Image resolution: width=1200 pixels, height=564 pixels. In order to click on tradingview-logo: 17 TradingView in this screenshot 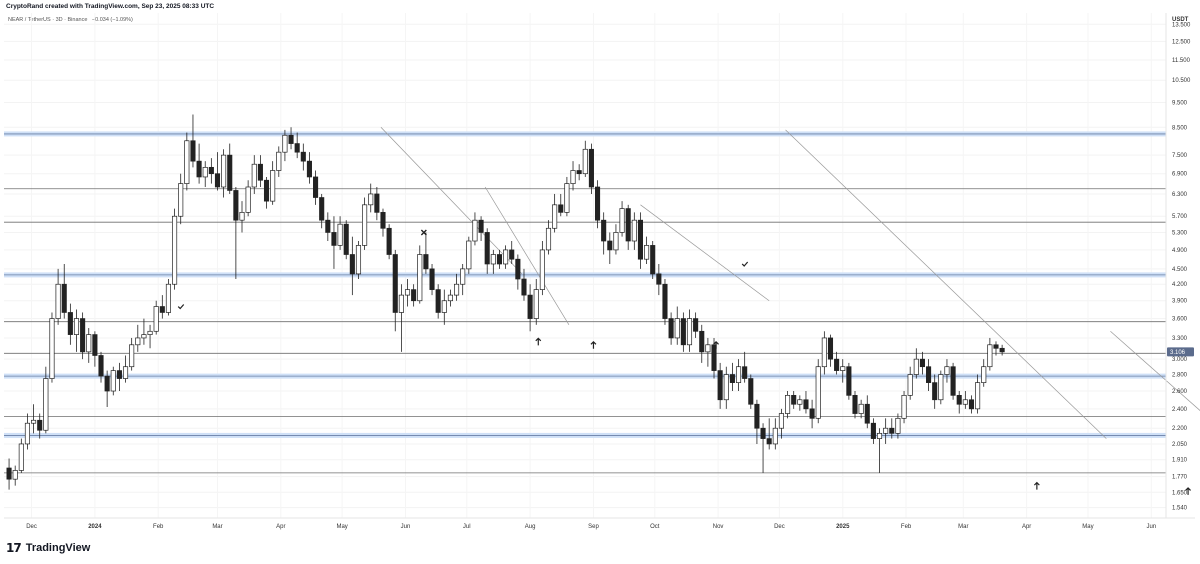, I will do `click(48, 548)`.